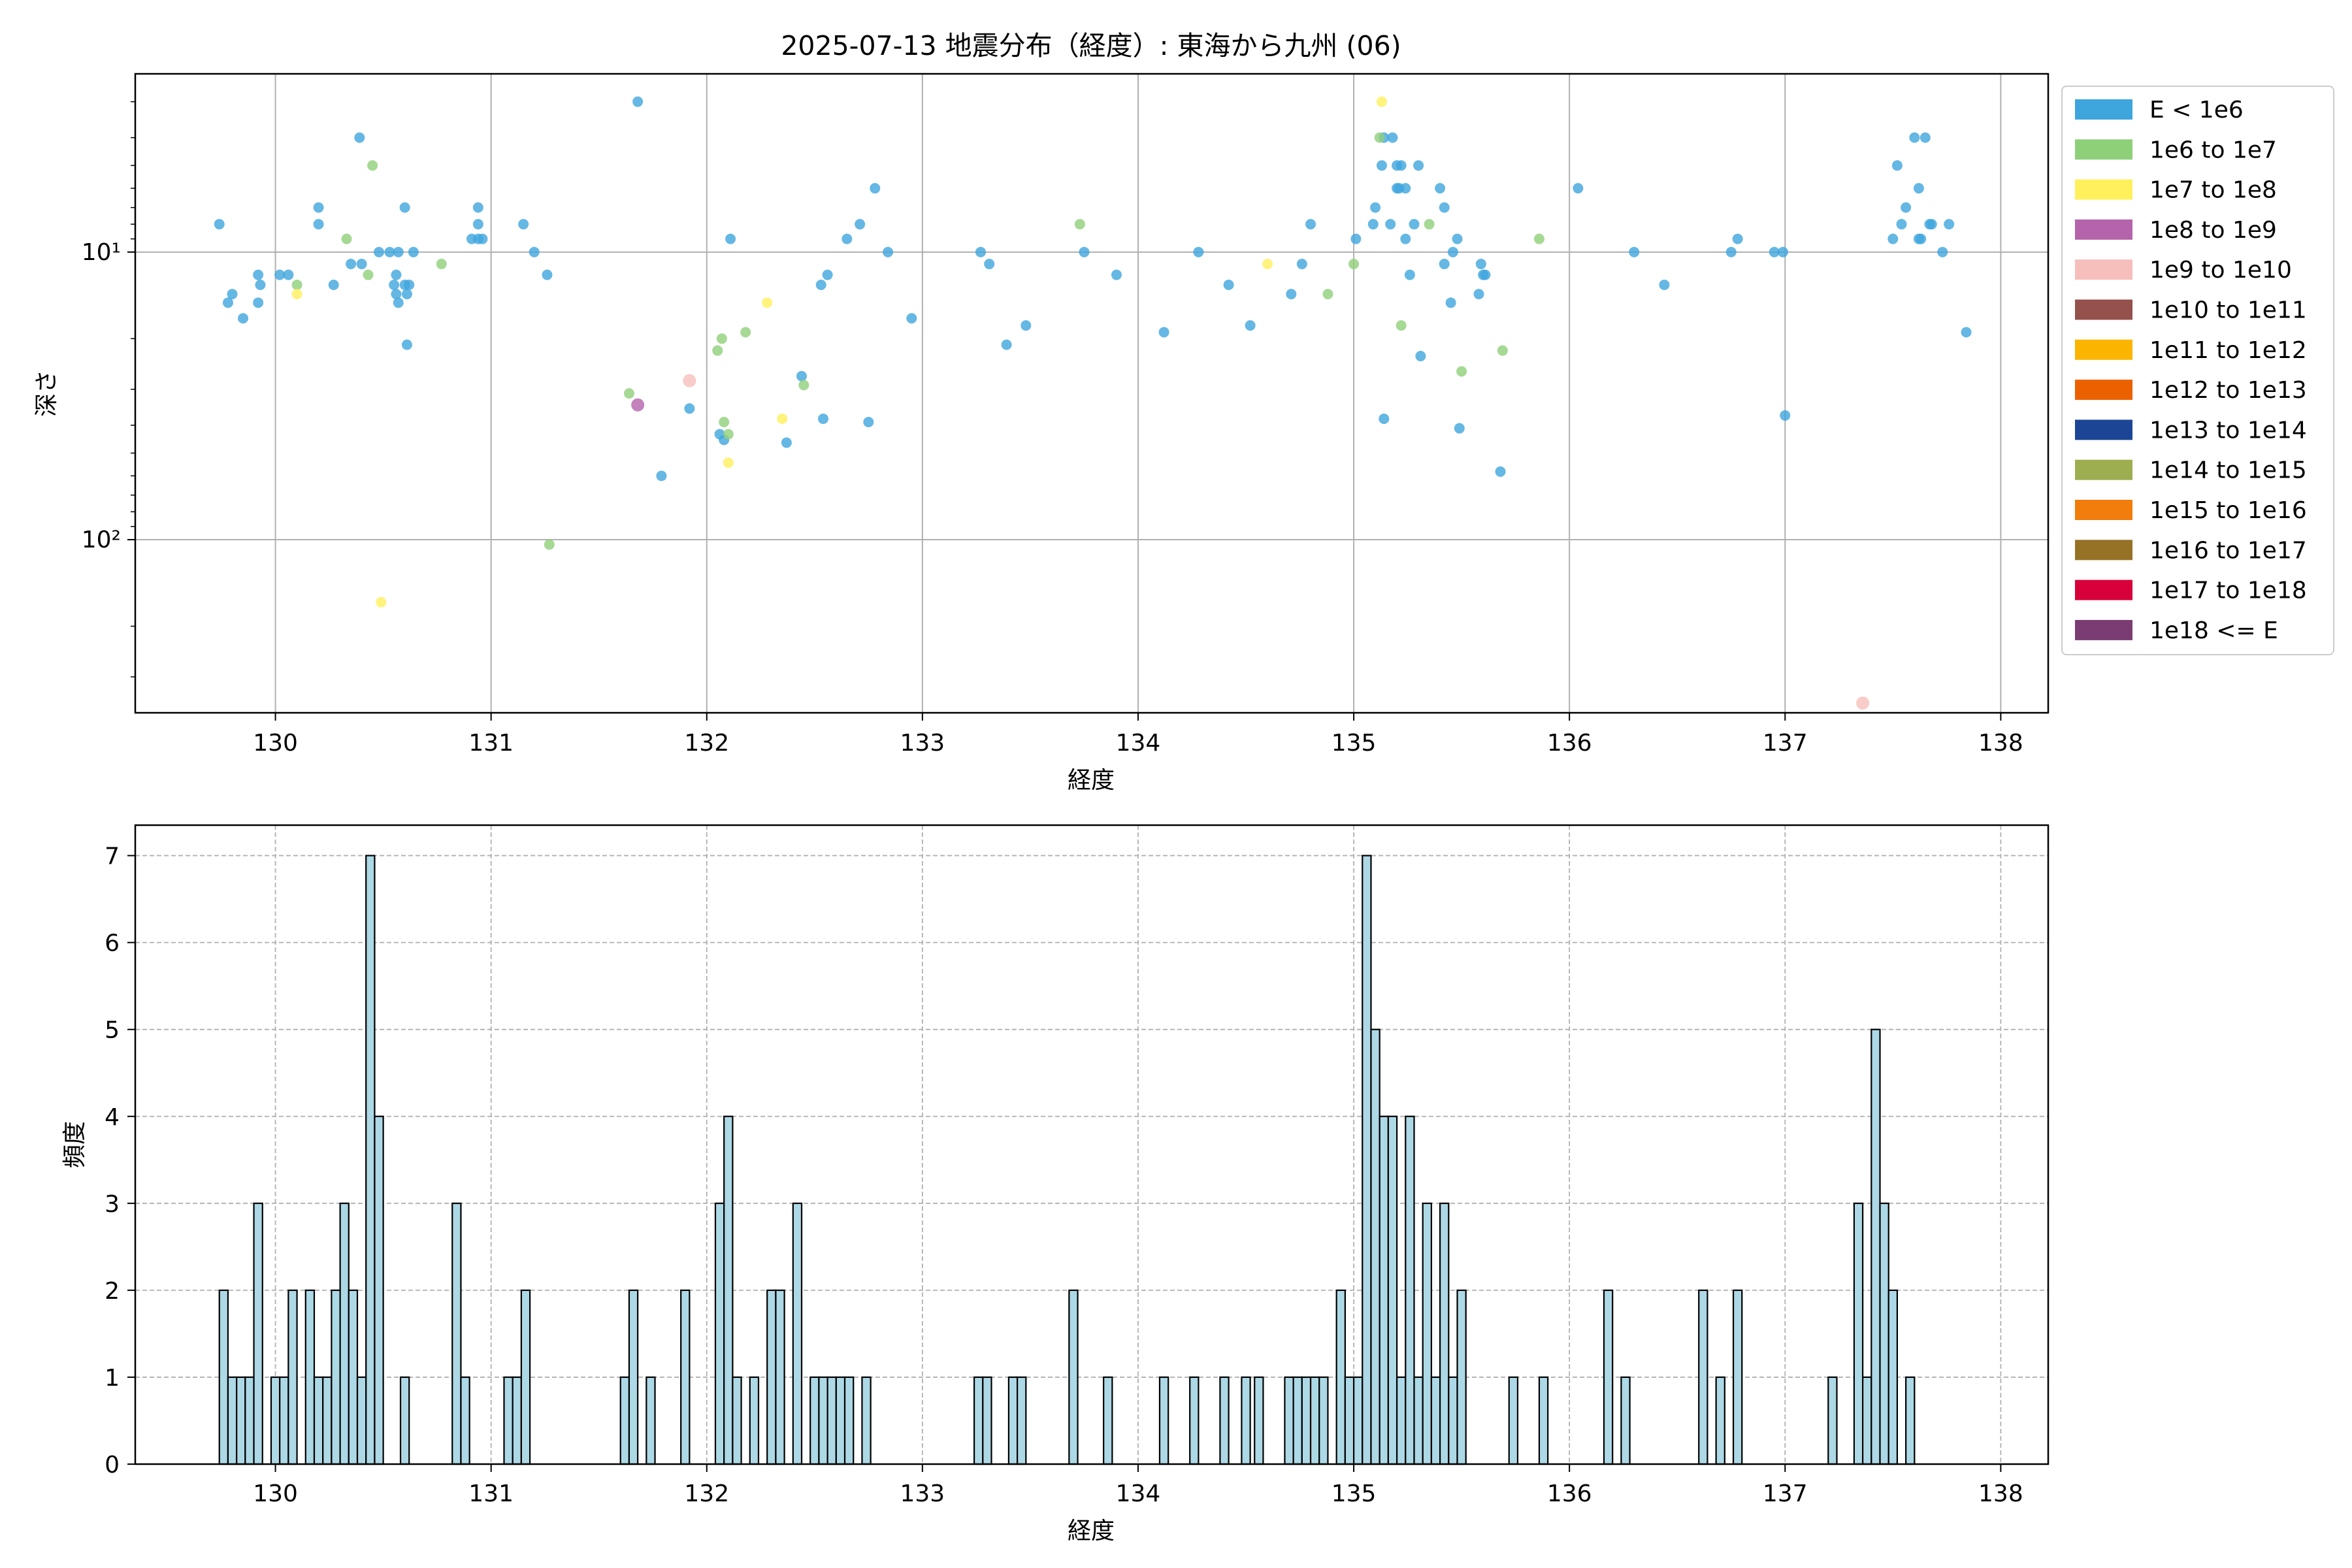  Describe the element at coordinates (2213, 150) in the screenshot. I see `legend-label: 1e6 to 1e7` at that location.